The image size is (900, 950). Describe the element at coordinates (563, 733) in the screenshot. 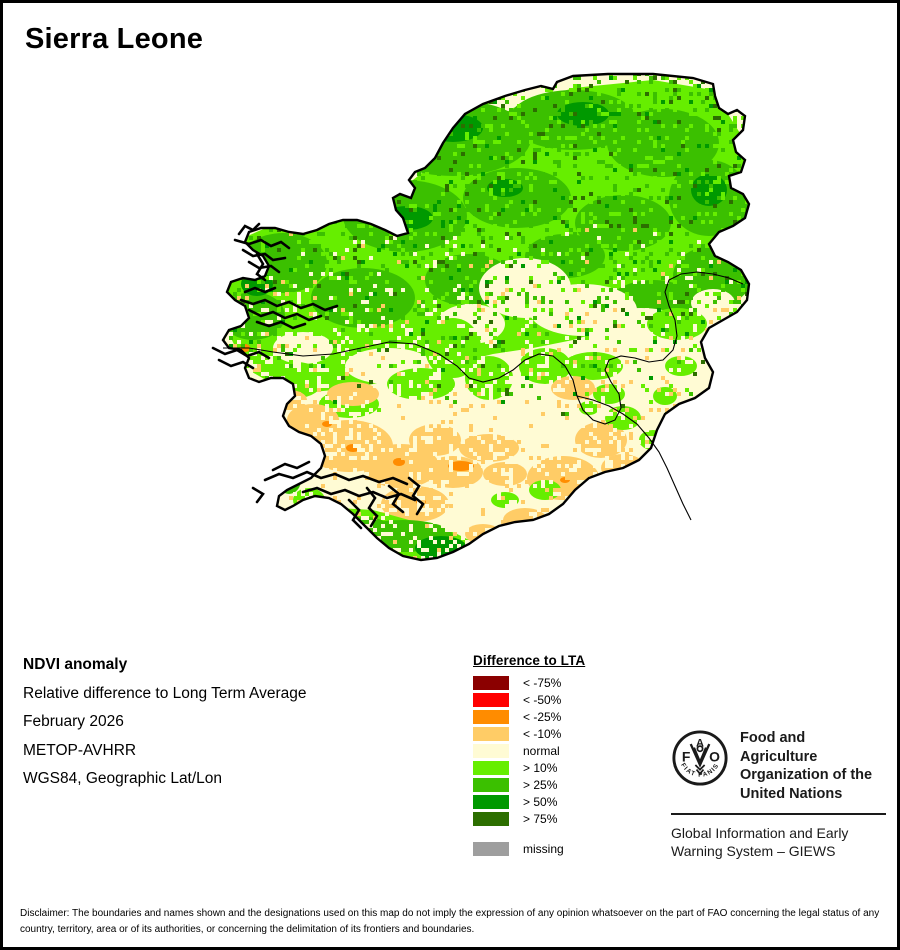

I see `legend-row-lt-10: < -10%` at that location.